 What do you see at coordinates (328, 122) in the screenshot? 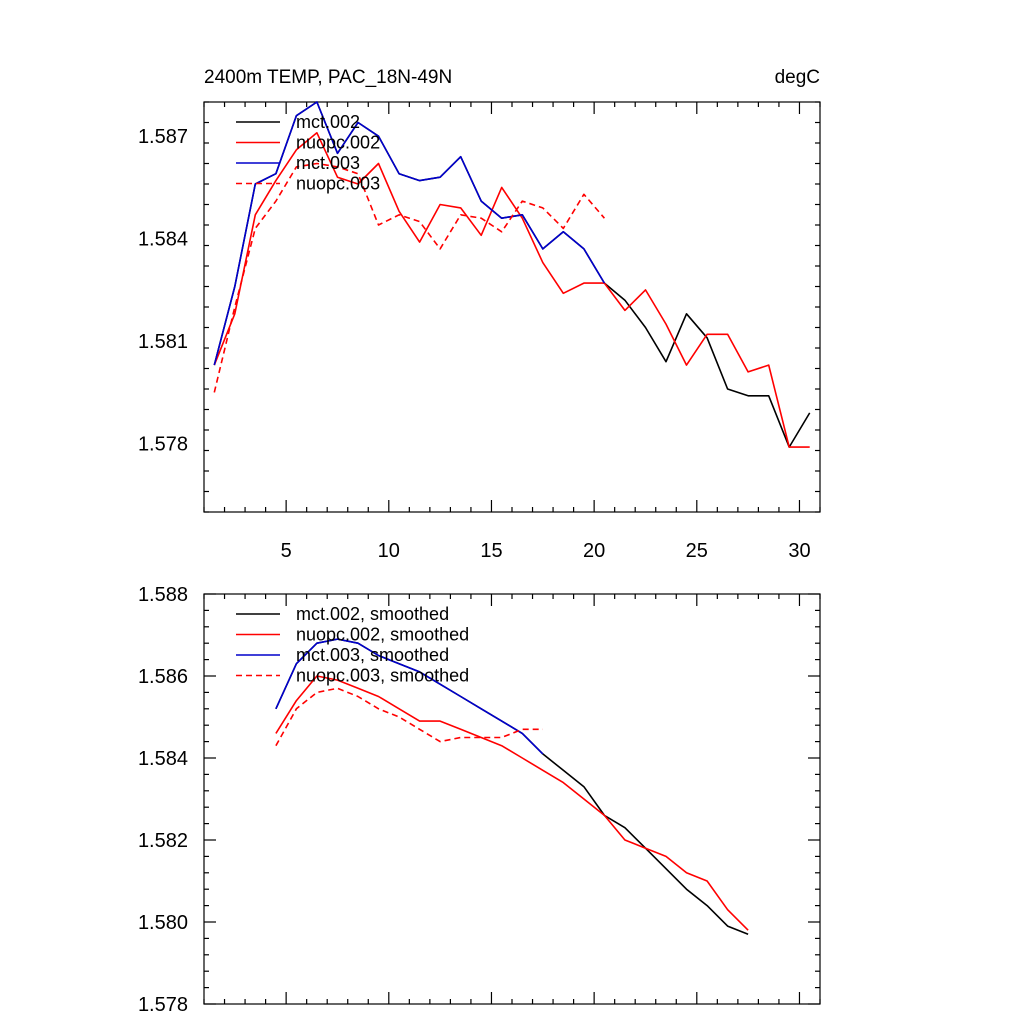
I see `legend-label: mct.002` at bounding box center [328, 122].